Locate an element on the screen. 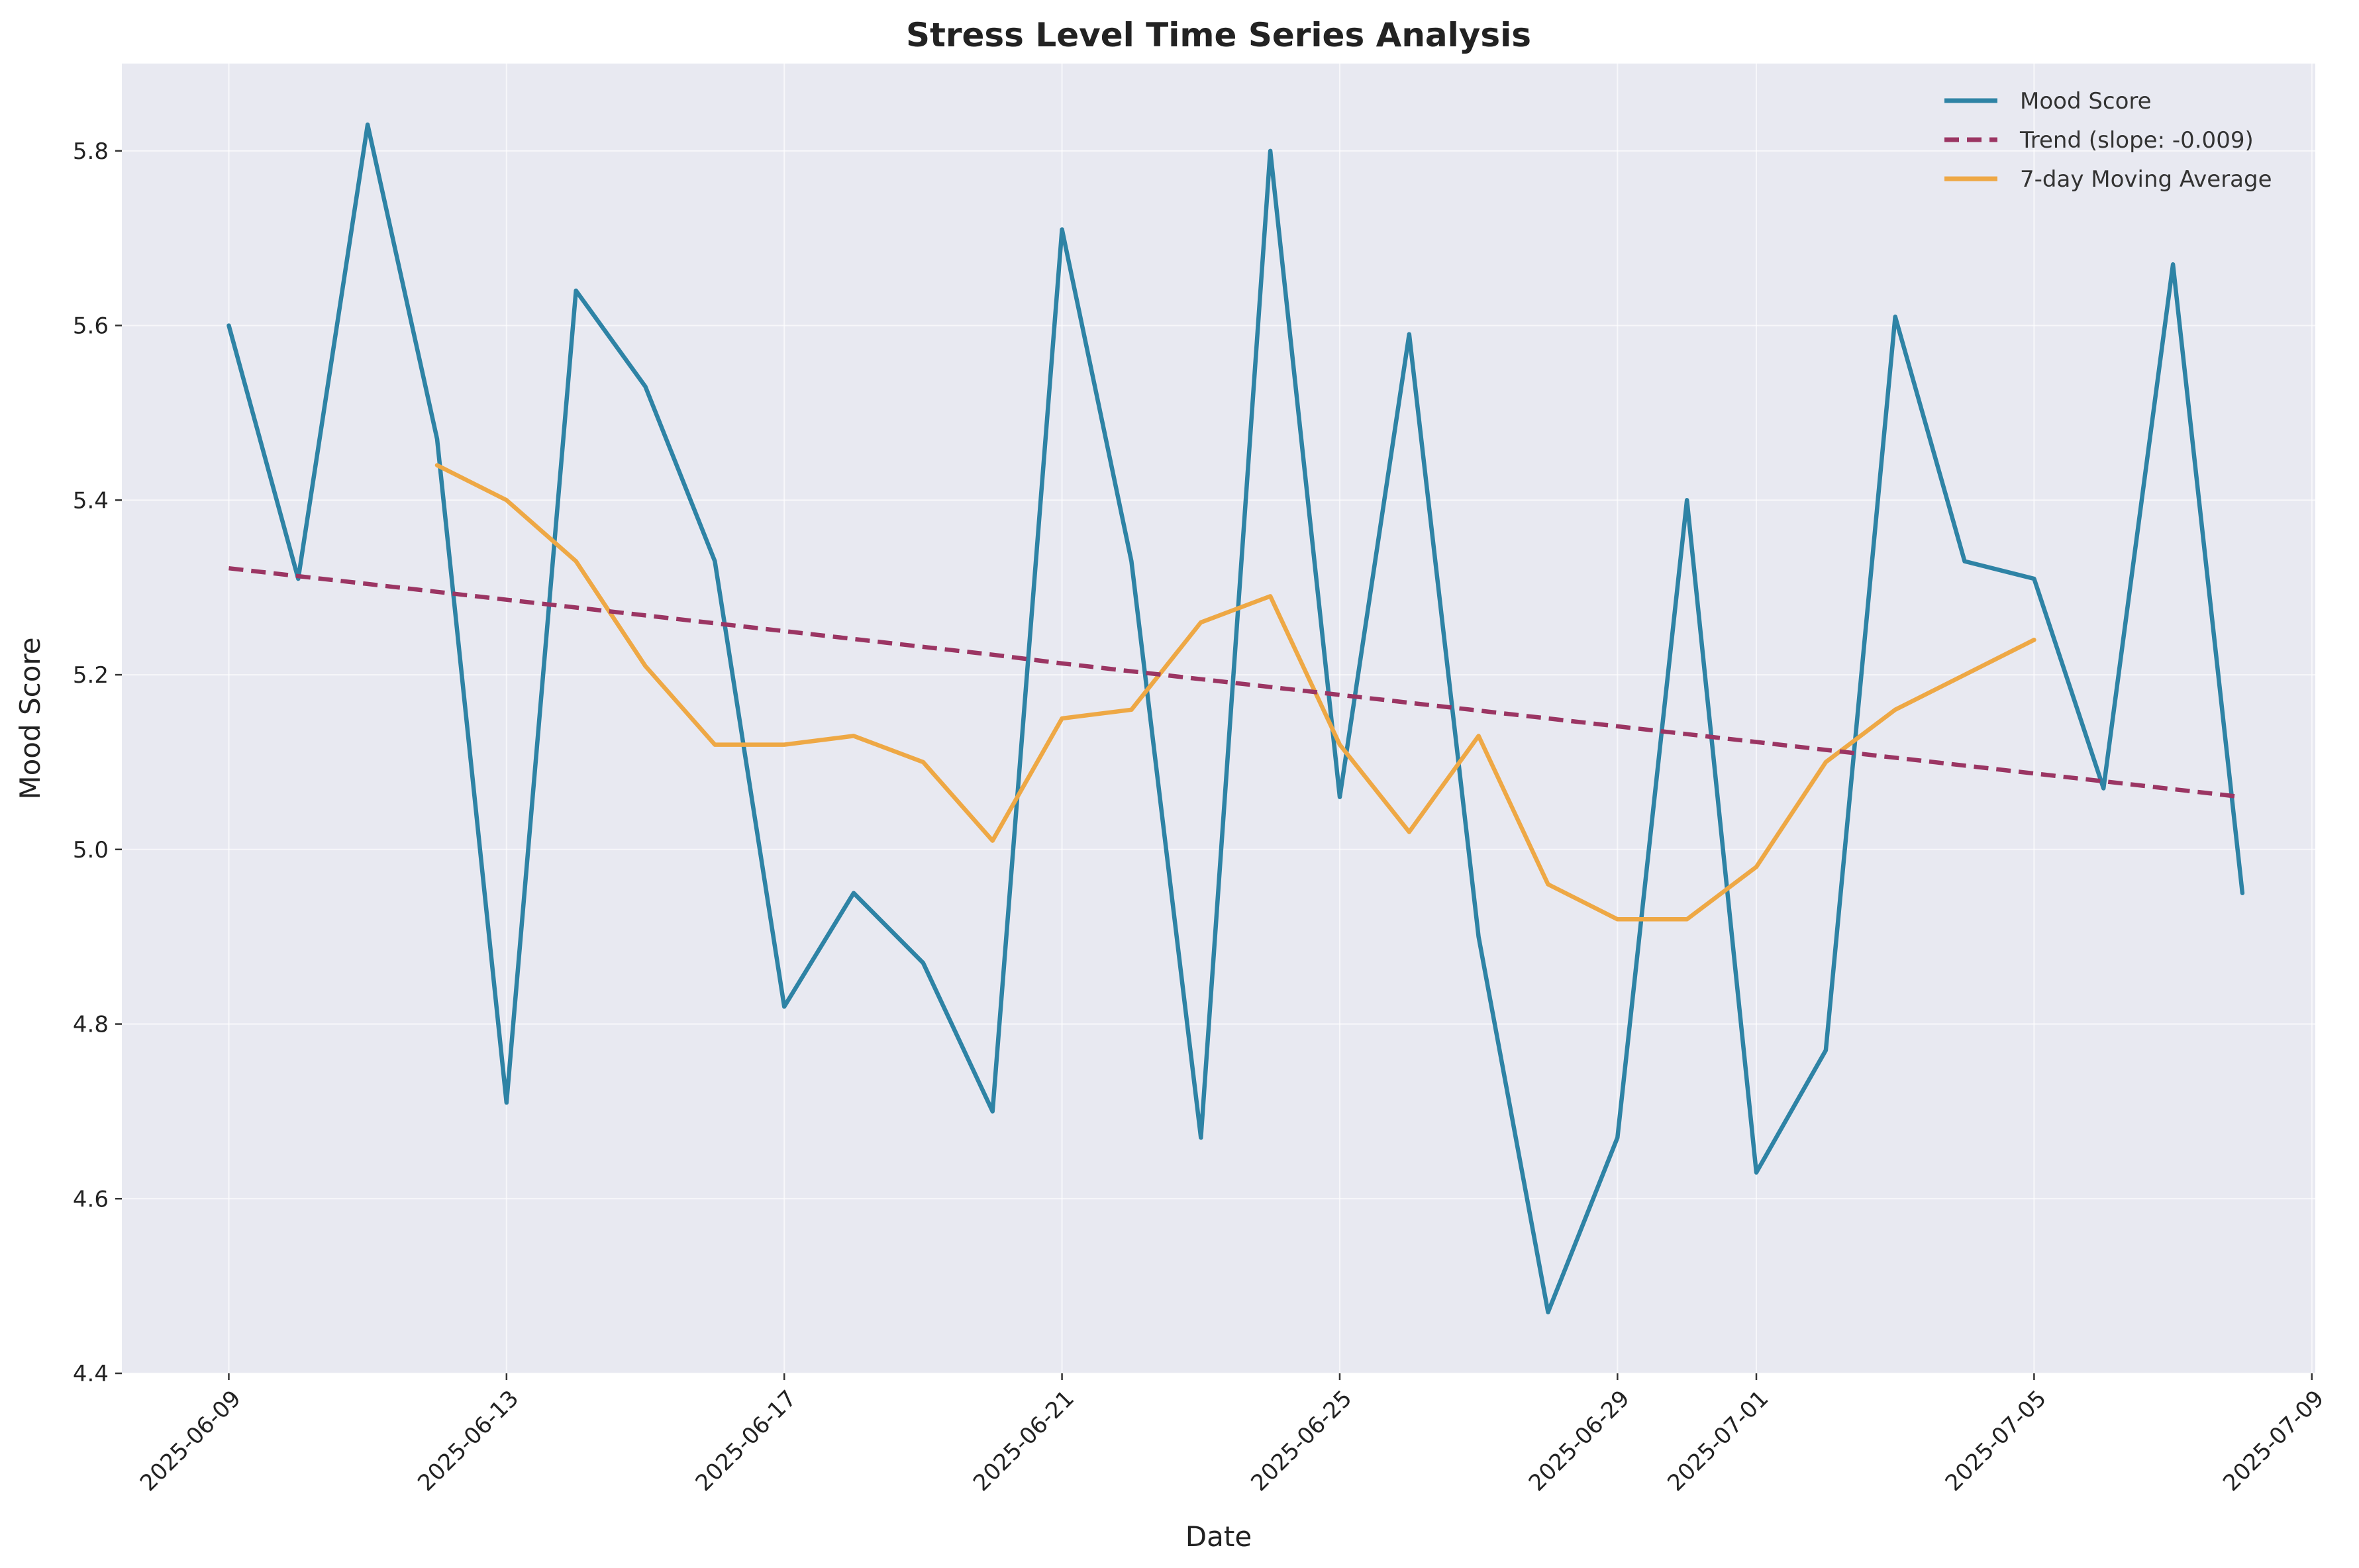  chart-title: Stress Level Time Series Analysis is located at coordinates (1218, 35).